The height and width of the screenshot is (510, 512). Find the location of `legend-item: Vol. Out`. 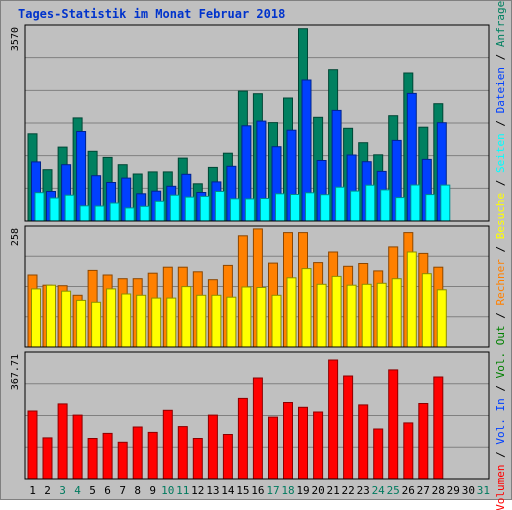

legend-item: Vol. Out is located at coordinates (500, 351).